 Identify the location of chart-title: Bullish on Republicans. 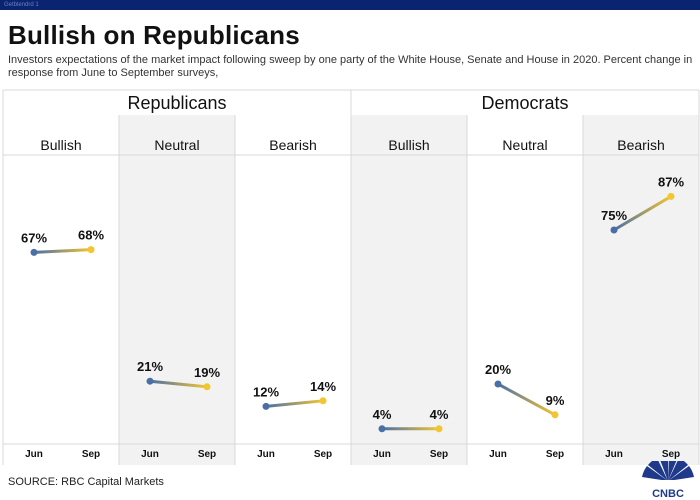
(154, 35).